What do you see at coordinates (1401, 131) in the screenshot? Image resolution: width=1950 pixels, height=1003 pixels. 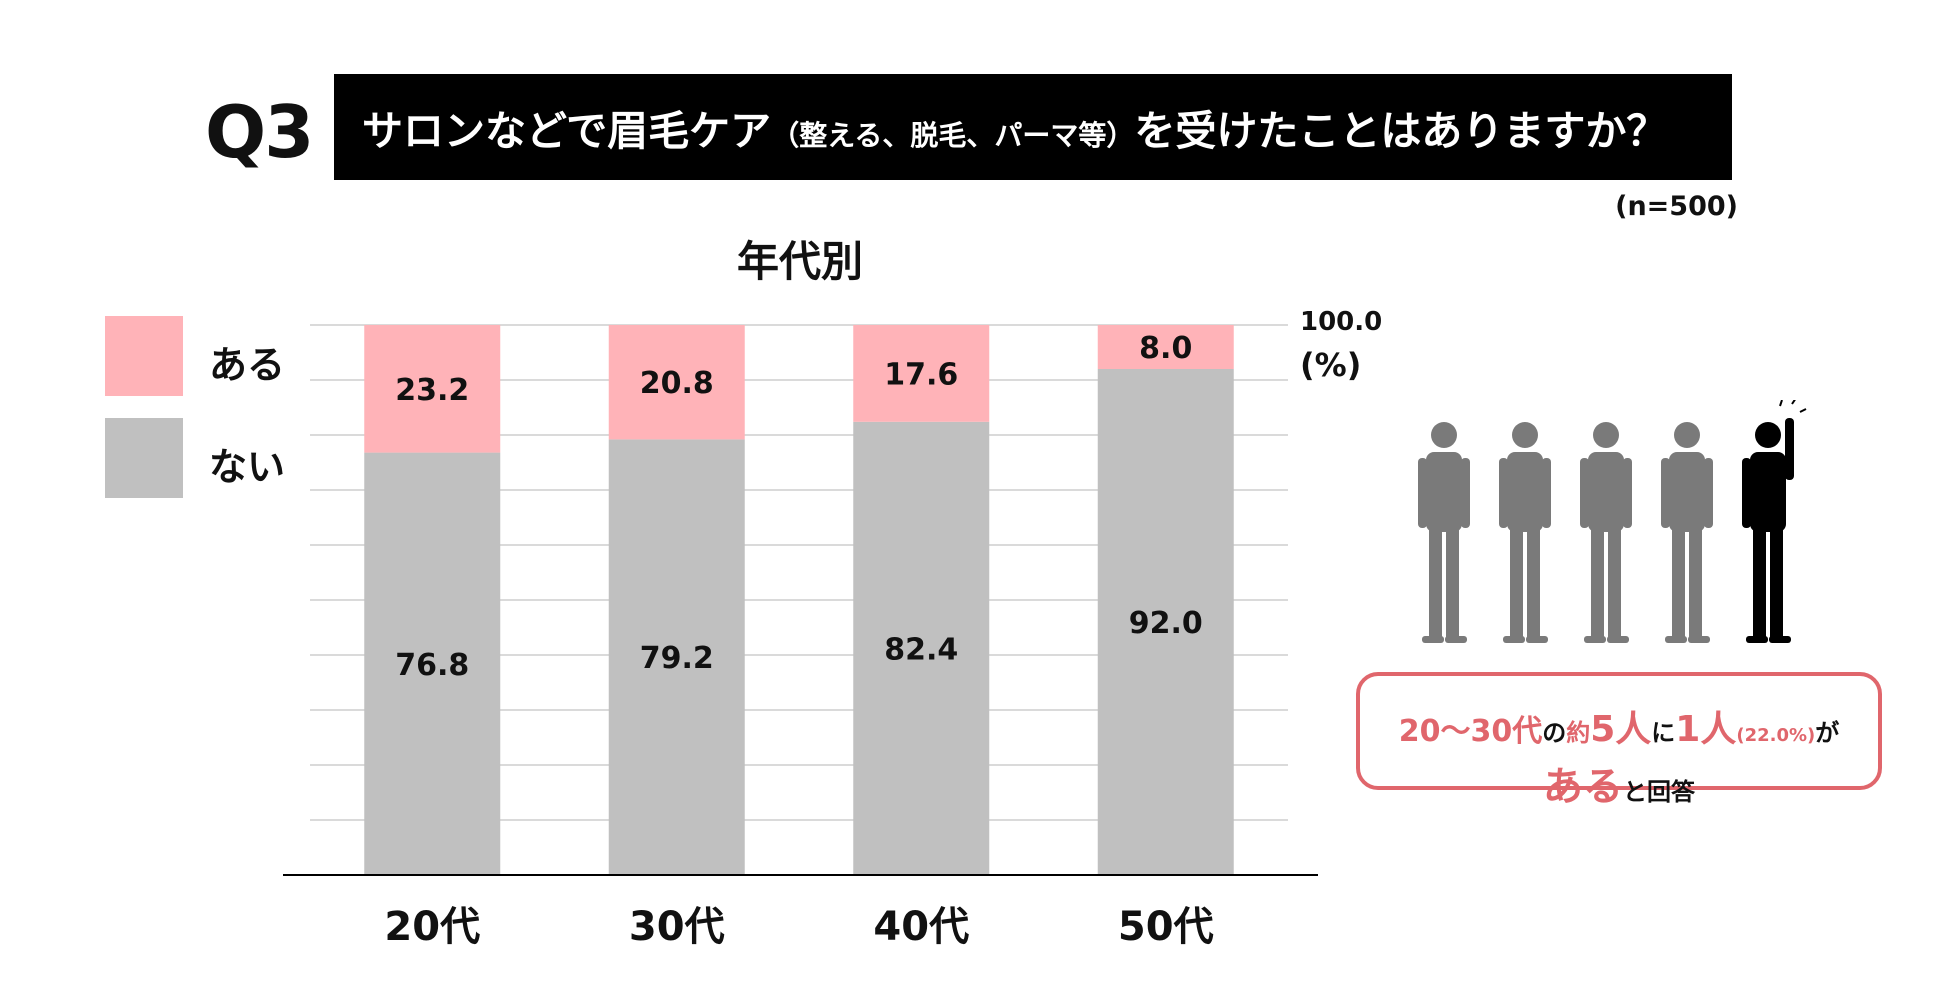 I see `question-text-end: を受けたことはありますか？` at bounding box center [1401, 131].